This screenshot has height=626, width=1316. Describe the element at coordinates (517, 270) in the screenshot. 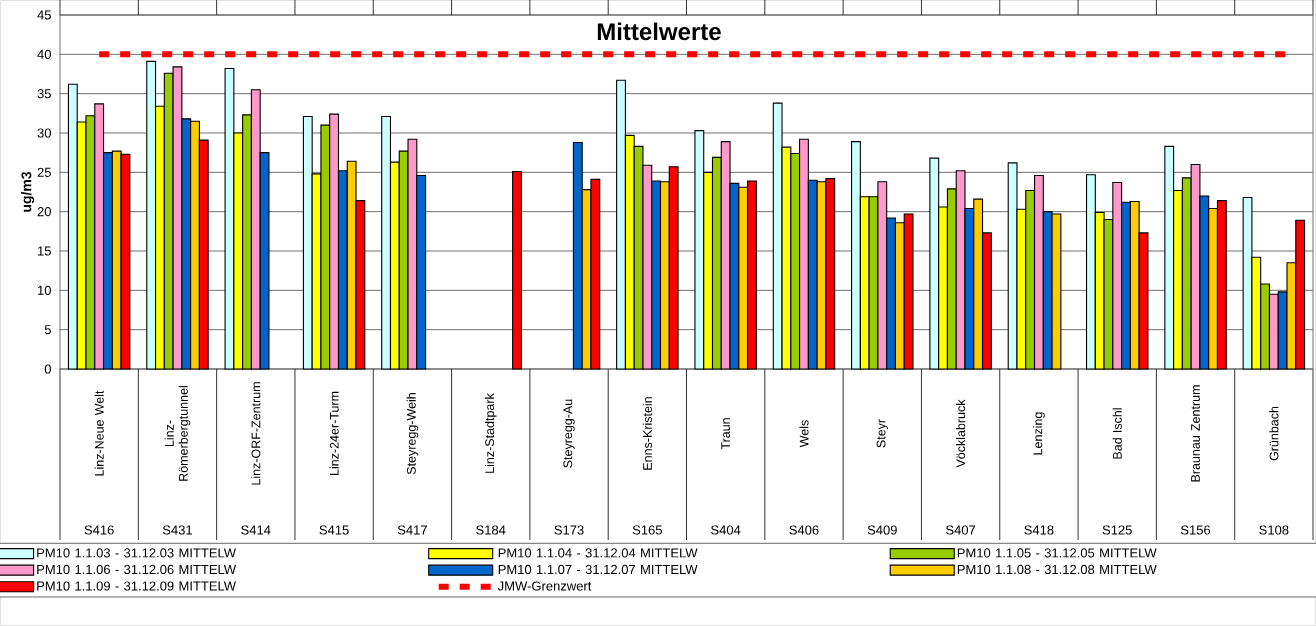

I see `bar` at that location.